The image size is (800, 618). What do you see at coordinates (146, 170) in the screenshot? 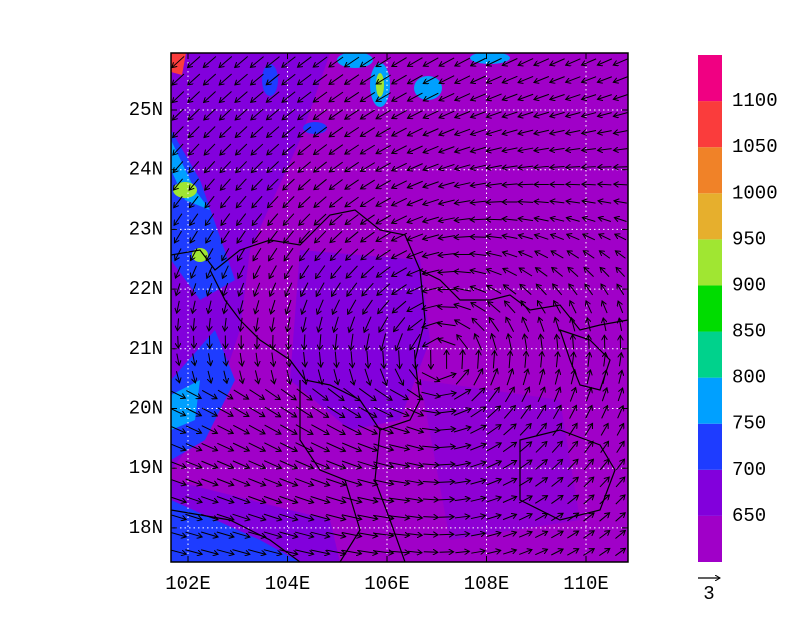
I see `y-tick-label: 24N` at bounding box center [146, 170].